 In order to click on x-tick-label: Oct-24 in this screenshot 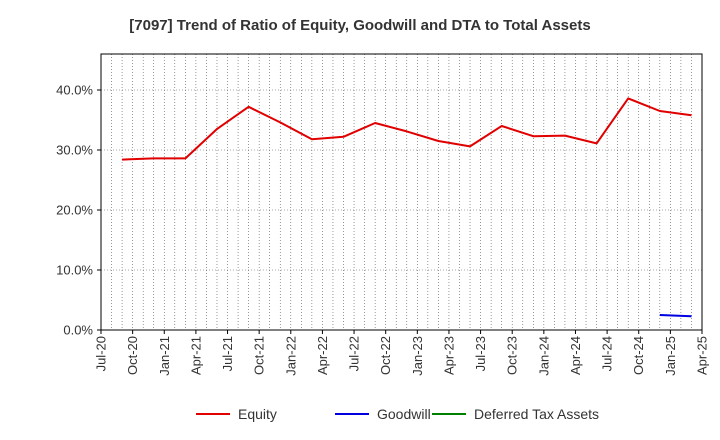, I will do `click(638, 355)`.